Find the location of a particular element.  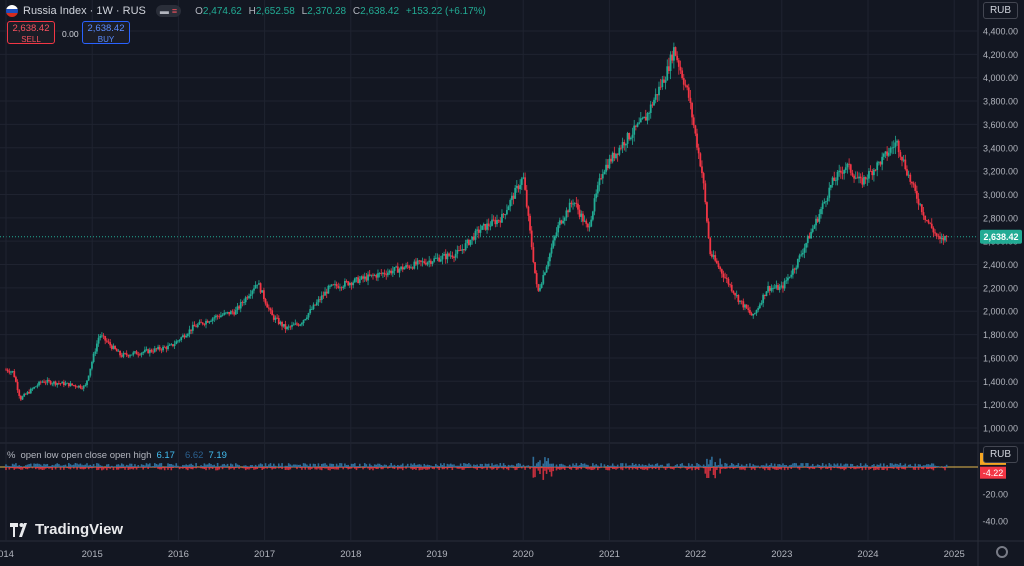

price-tick-label: 3,800.00 is located at coordinates (1000, 102).